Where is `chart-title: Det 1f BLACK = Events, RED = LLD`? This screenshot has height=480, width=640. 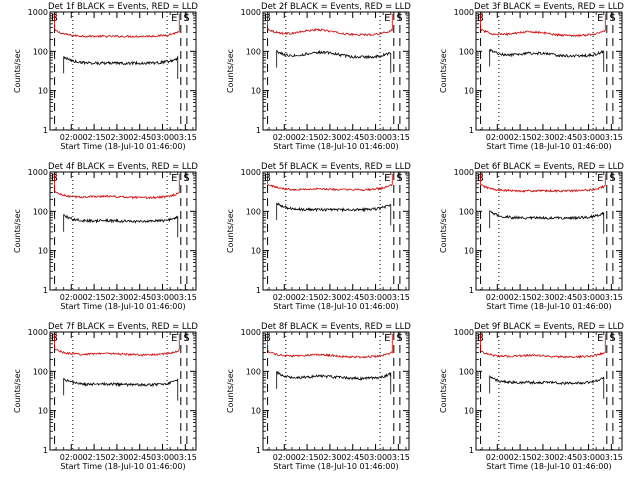 chart-title: Det 1f BLACK = Events, RED = LLD is located at coordinates (123, 7).